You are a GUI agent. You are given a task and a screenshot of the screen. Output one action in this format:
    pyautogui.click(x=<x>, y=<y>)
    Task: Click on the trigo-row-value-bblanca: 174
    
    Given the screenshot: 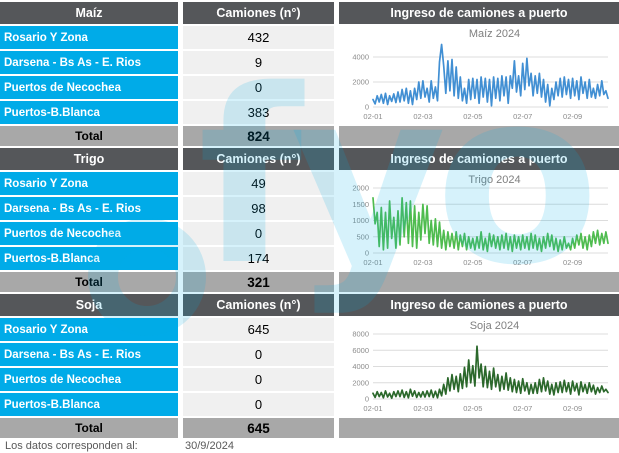 What is the action you would take?
    pyautogui.click(x=258, y=258)
    